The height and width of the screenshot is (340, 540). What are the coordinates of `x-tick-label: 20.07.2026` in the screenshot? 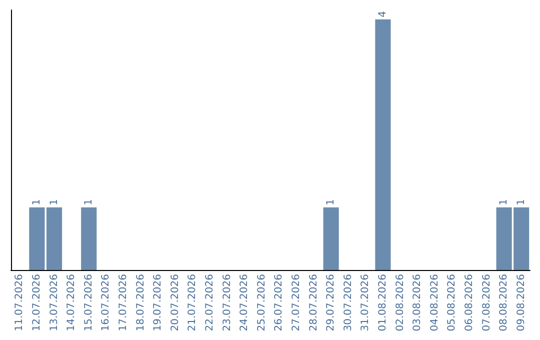 It's located at (175, 303).